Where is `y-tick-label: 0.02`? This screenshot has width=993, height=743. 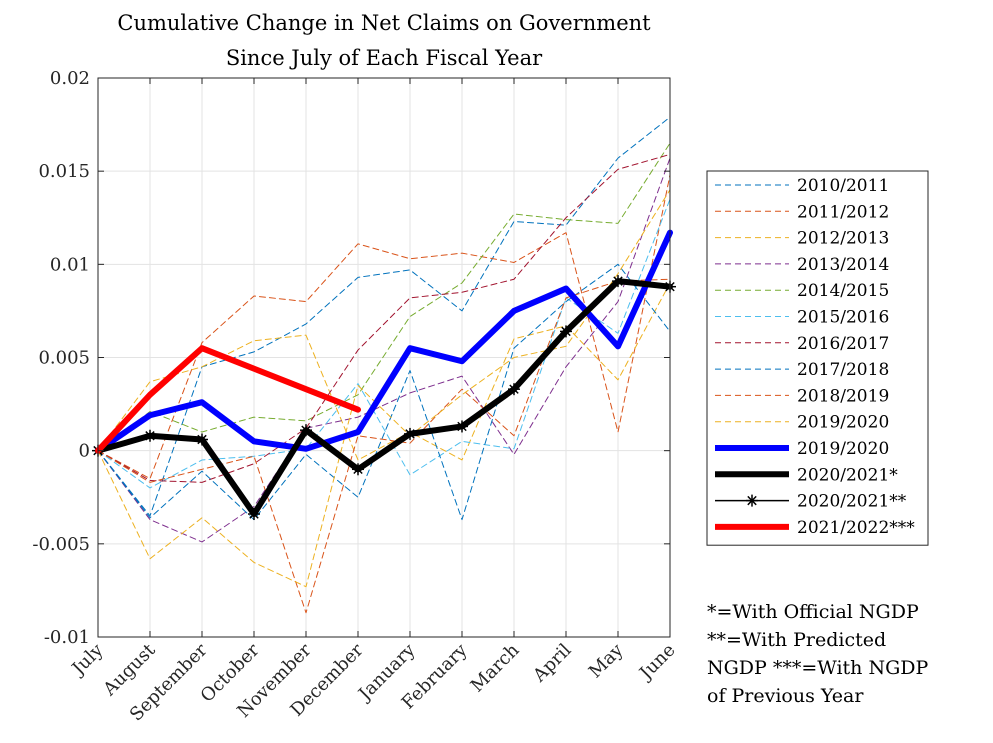
y-tick-label: 0.02 is located at coordinates (70, 78).